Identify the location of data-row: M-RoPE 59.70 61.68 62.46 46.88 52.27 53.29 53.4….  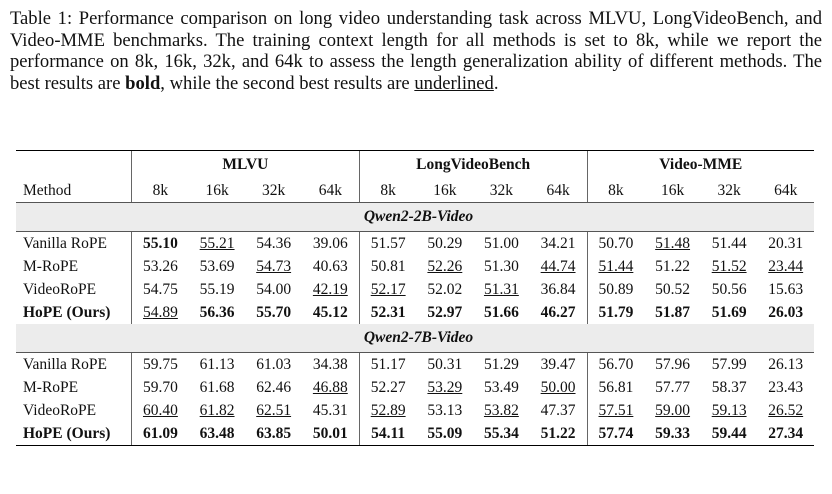
(415, 387).